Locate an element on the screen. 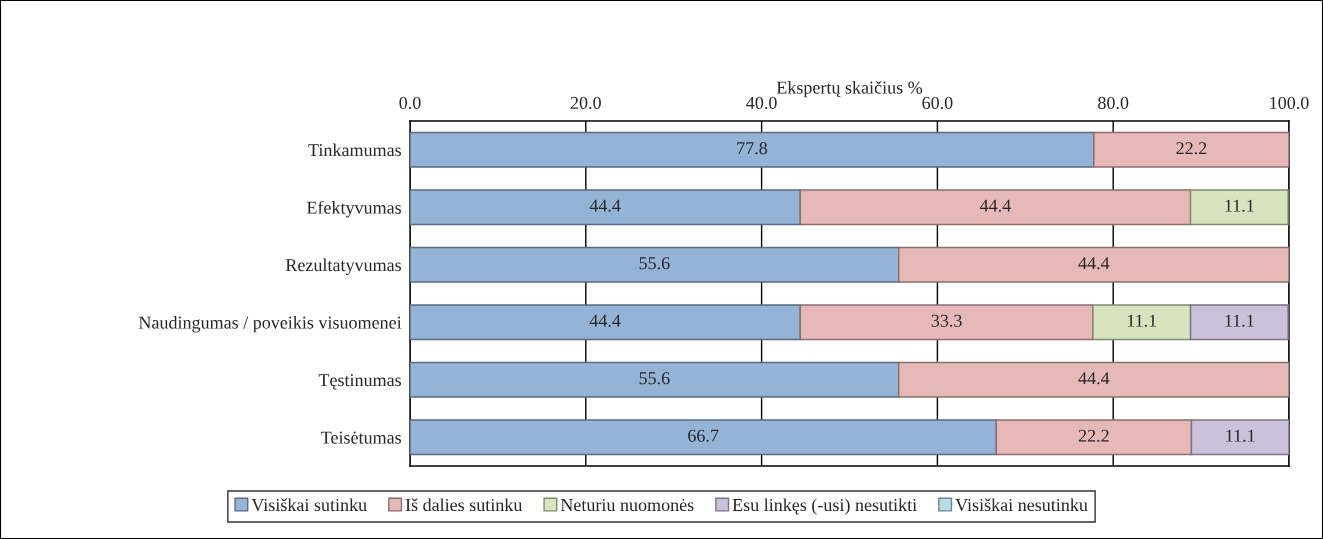 The image size is (1323, 539). legend-label: Esu linkęs (-usi) nesutikti is located at coordinates (824, 506).